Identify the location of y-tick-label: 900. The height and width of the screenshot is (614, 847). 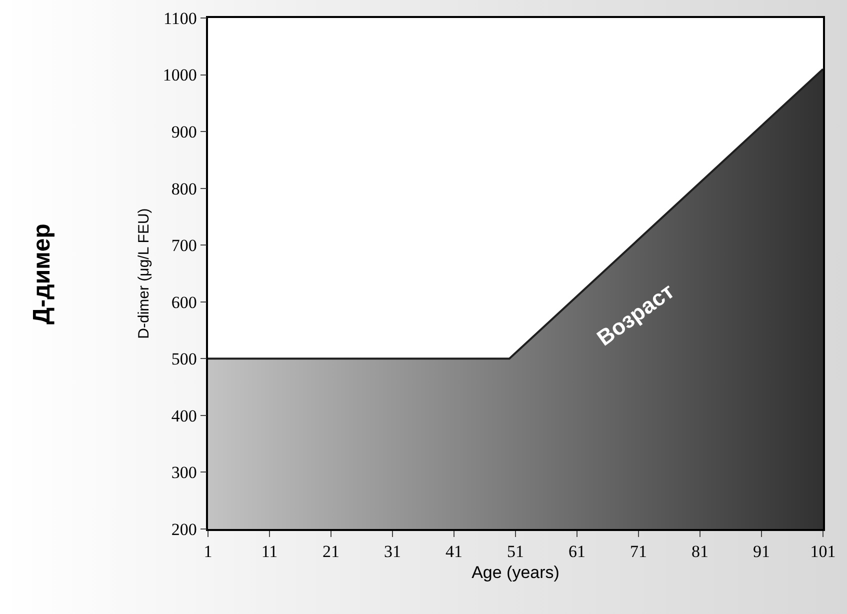
(184, 132).